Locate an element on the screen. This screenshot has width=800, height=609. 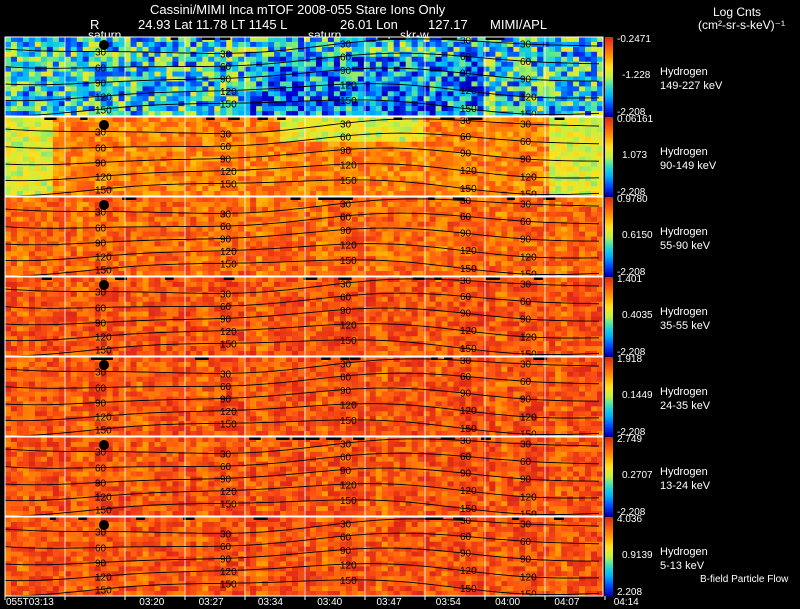
contour-label: 90 is located at coordinates (526, 80).